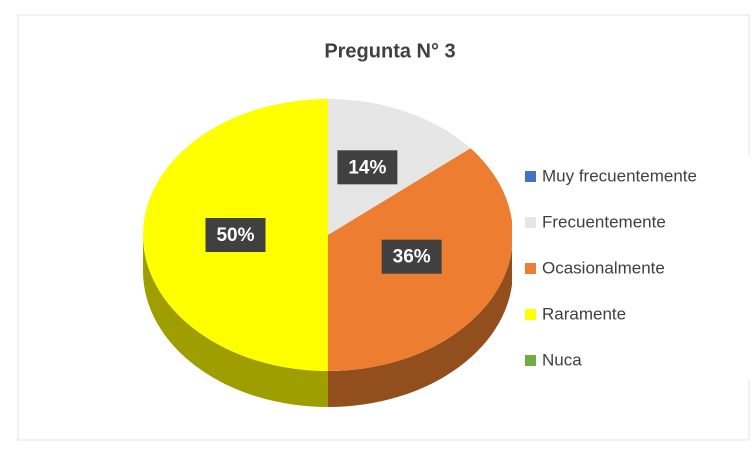  What do you see at coordinates (399, 167) in the screenshot?
I see `pie-slice` at bounding box center [399, 167].